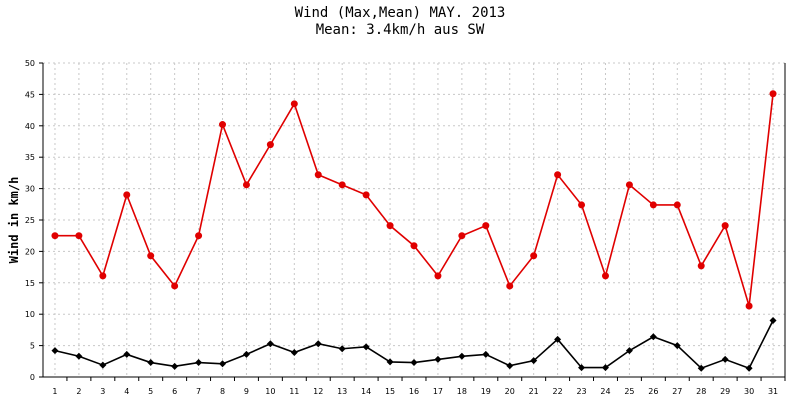 Image resolution: width=800 pixels, height=400 pixels. Describe the element at coordinates (222, 391) in the screenshot. I see `x-tick-label: 8` at that location.